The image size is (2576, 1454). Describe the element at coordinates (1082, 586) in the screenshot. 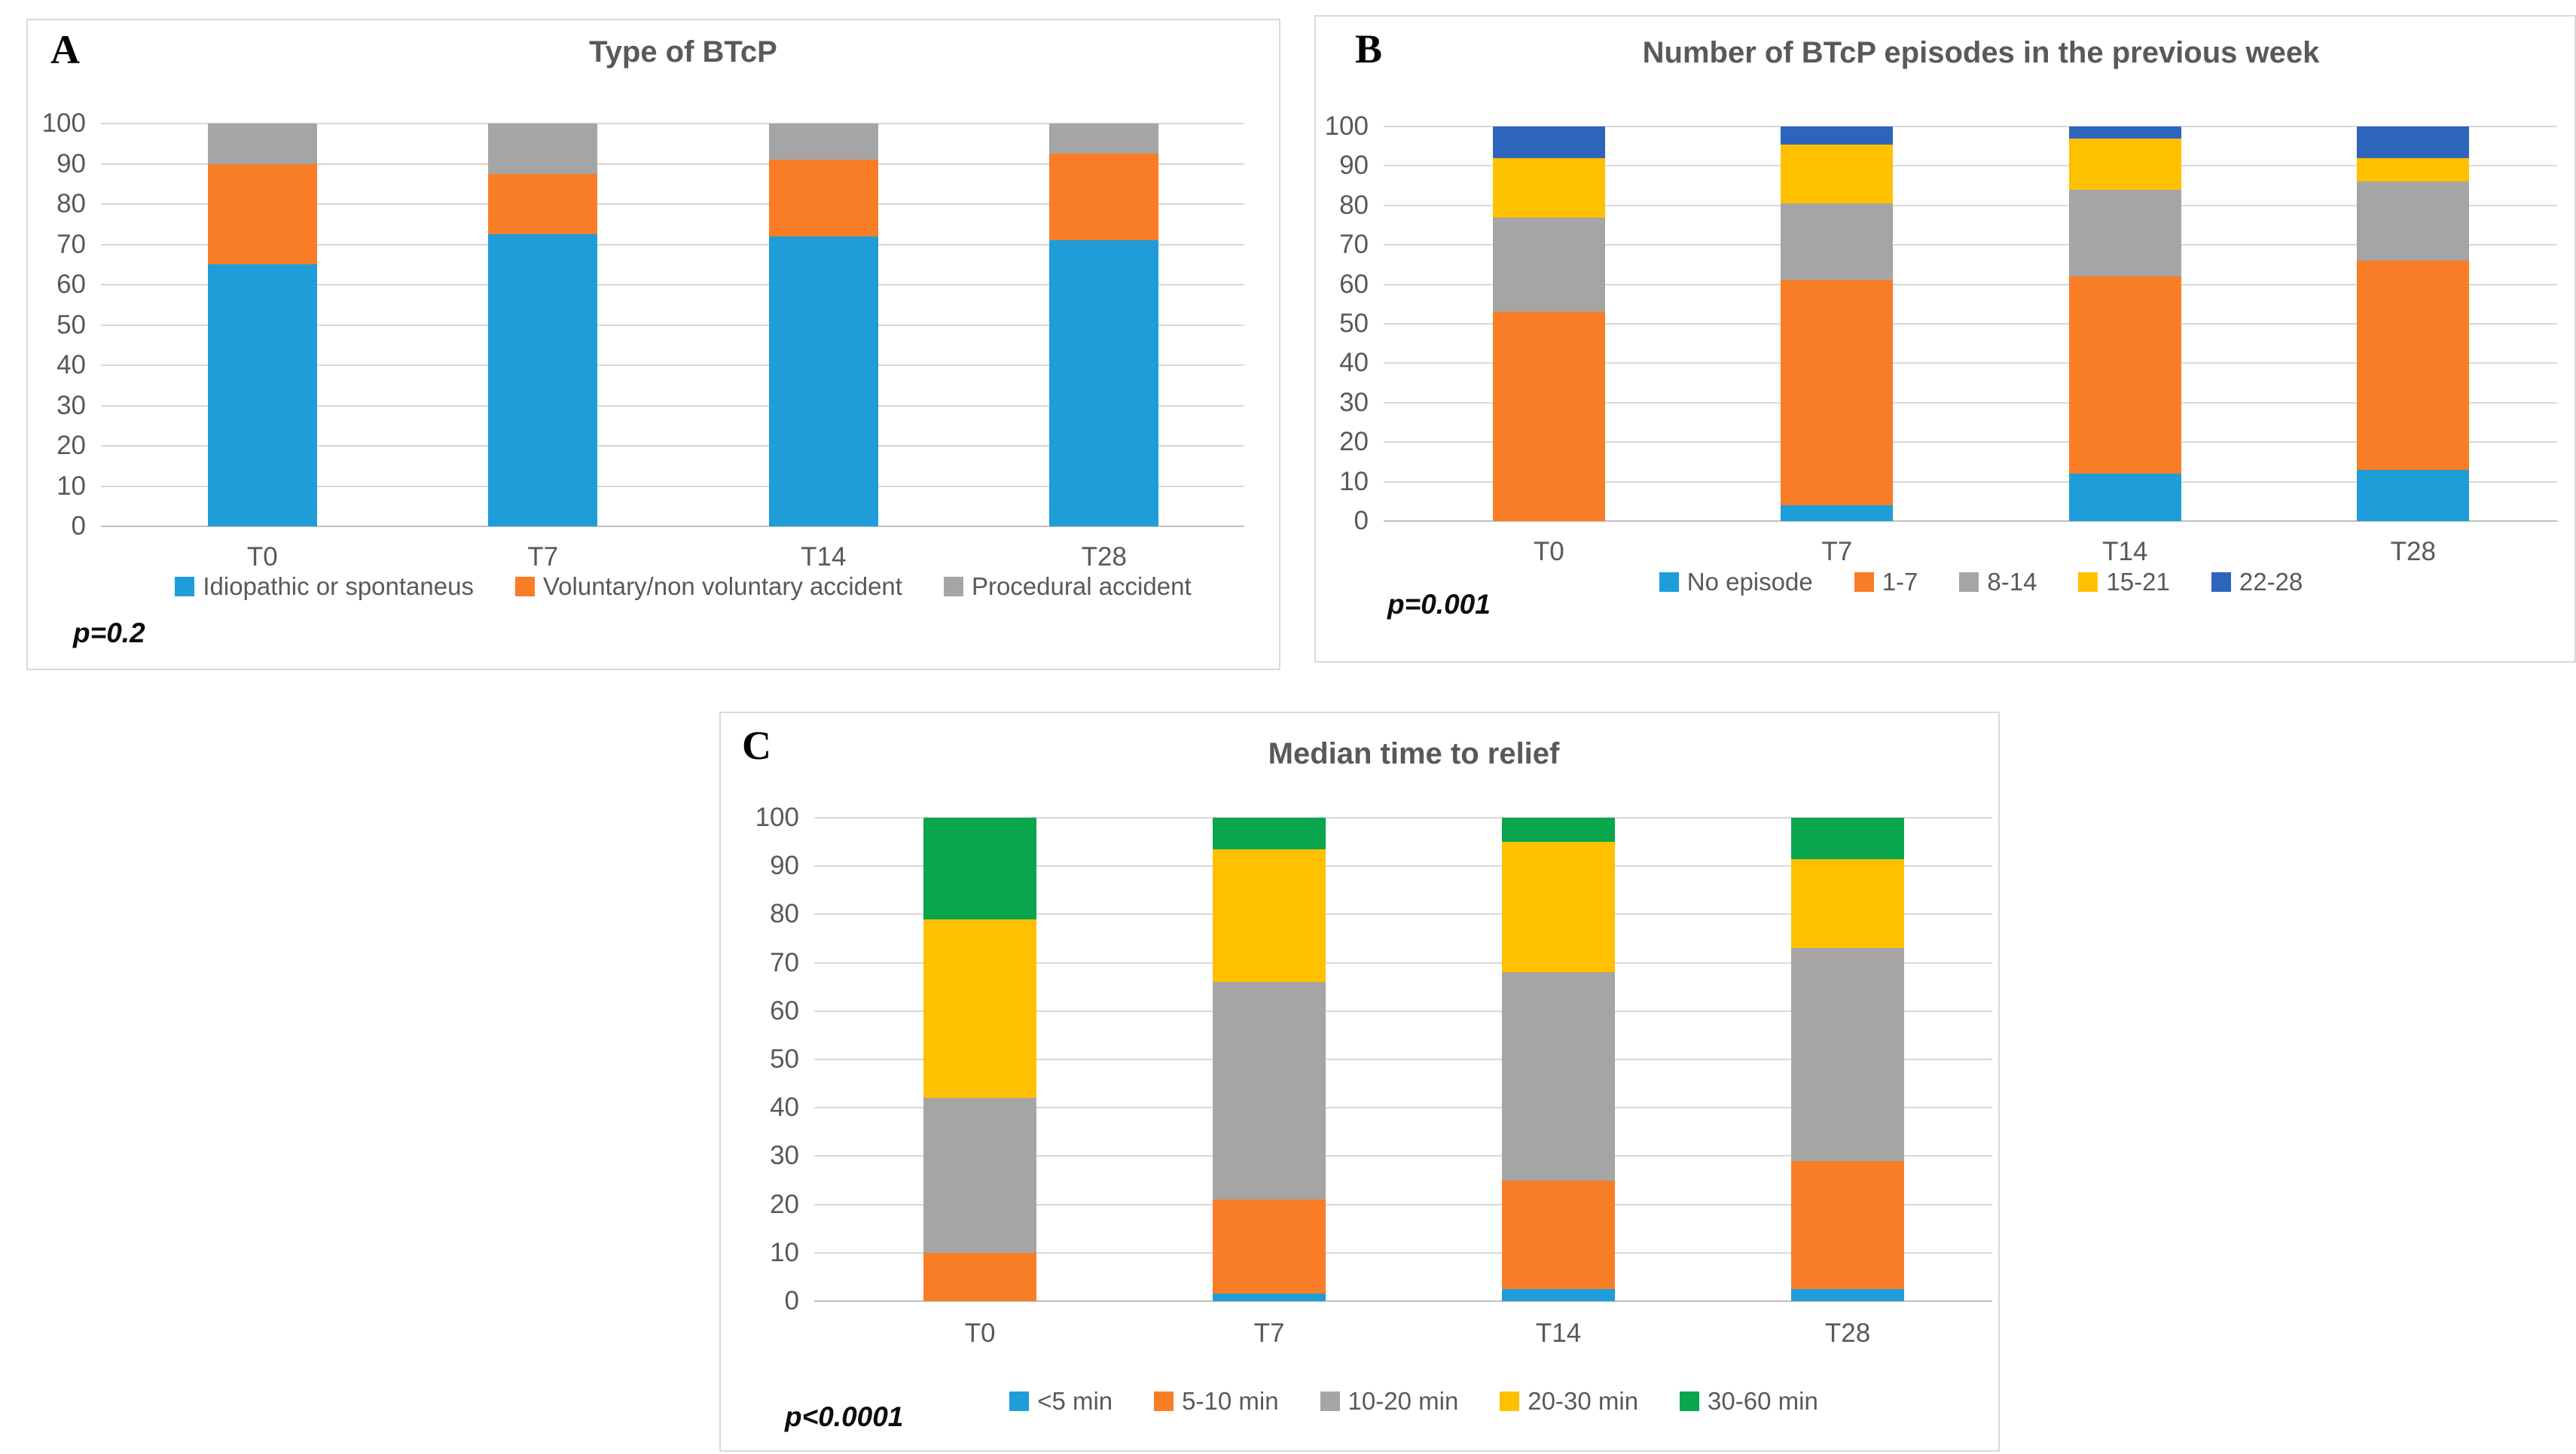

I see `legend-label: Procedural accident` at that location.